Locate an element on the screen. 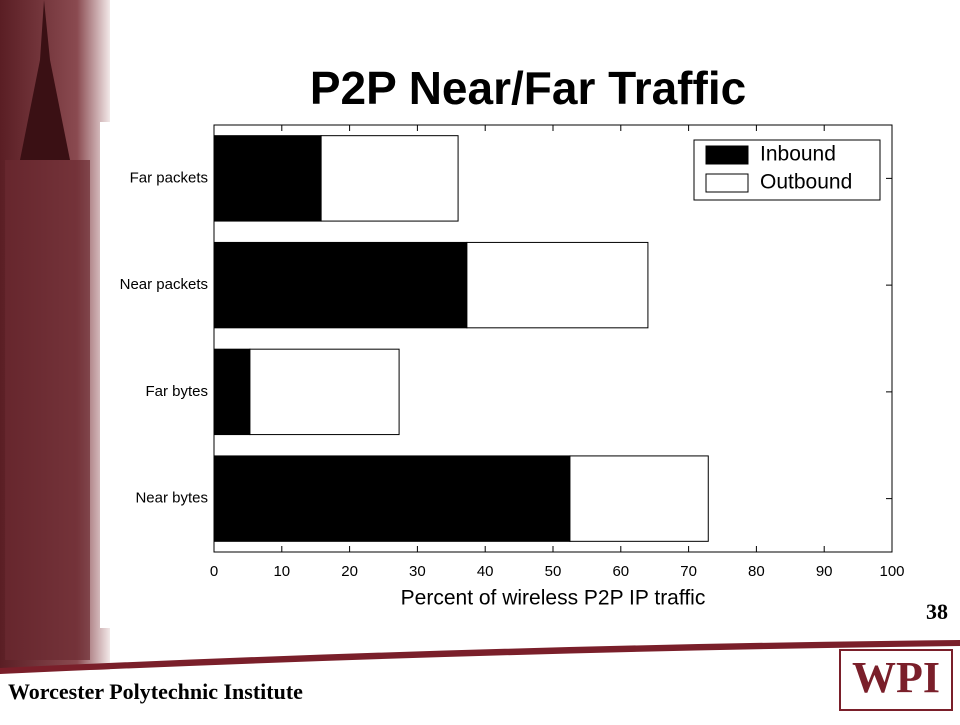 Image resolution: width=960 pixels, height=725 pixels. slide-title: P2P Near/Far Traffic is located at coordinates (528, 88).